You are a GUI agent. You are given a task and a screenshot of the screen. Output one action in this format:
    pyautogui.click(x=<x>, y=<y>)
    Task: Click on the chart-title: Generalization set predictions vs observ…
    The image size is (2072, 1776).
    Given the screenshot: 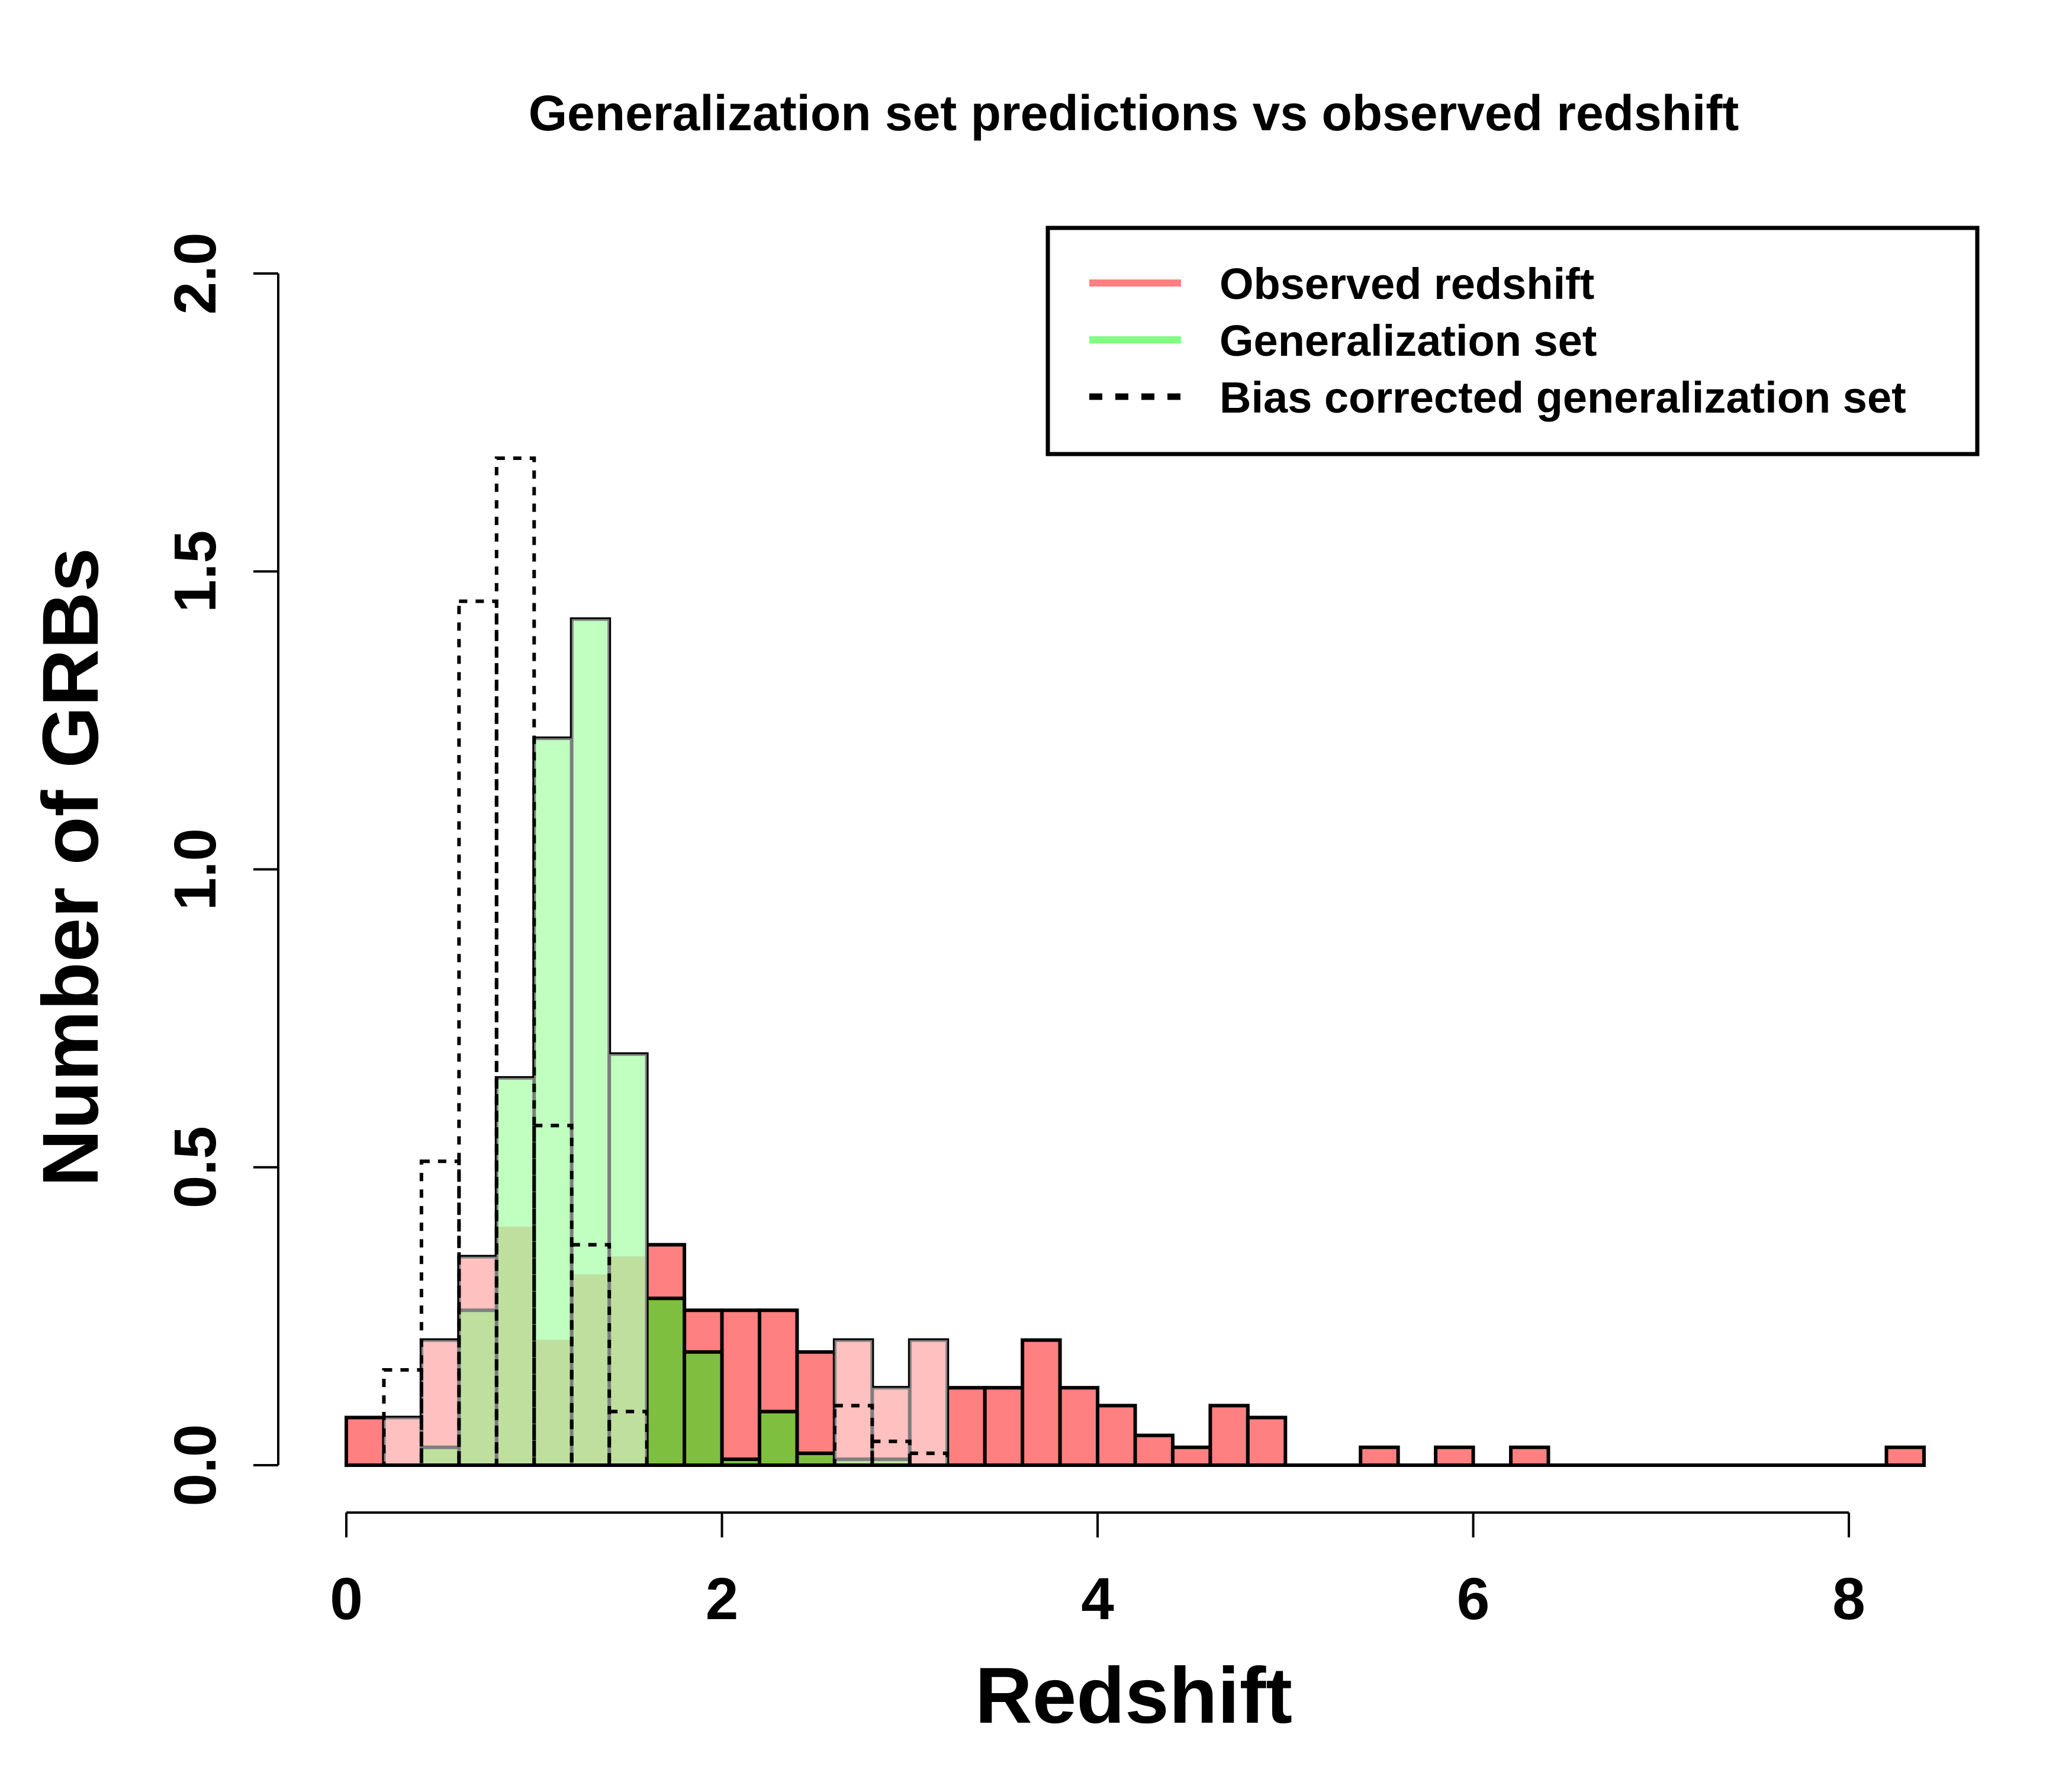 What is the action you would take?
    pyautogui.click(x=1134, y=113)
    